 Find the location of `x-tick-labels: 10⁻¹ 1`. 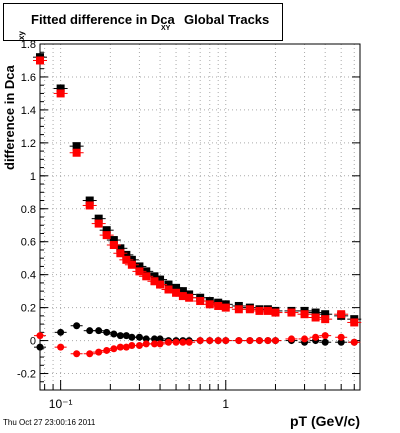

x-tick-labels: 10⁻¹ 1 is located at coordinates (139, 404).